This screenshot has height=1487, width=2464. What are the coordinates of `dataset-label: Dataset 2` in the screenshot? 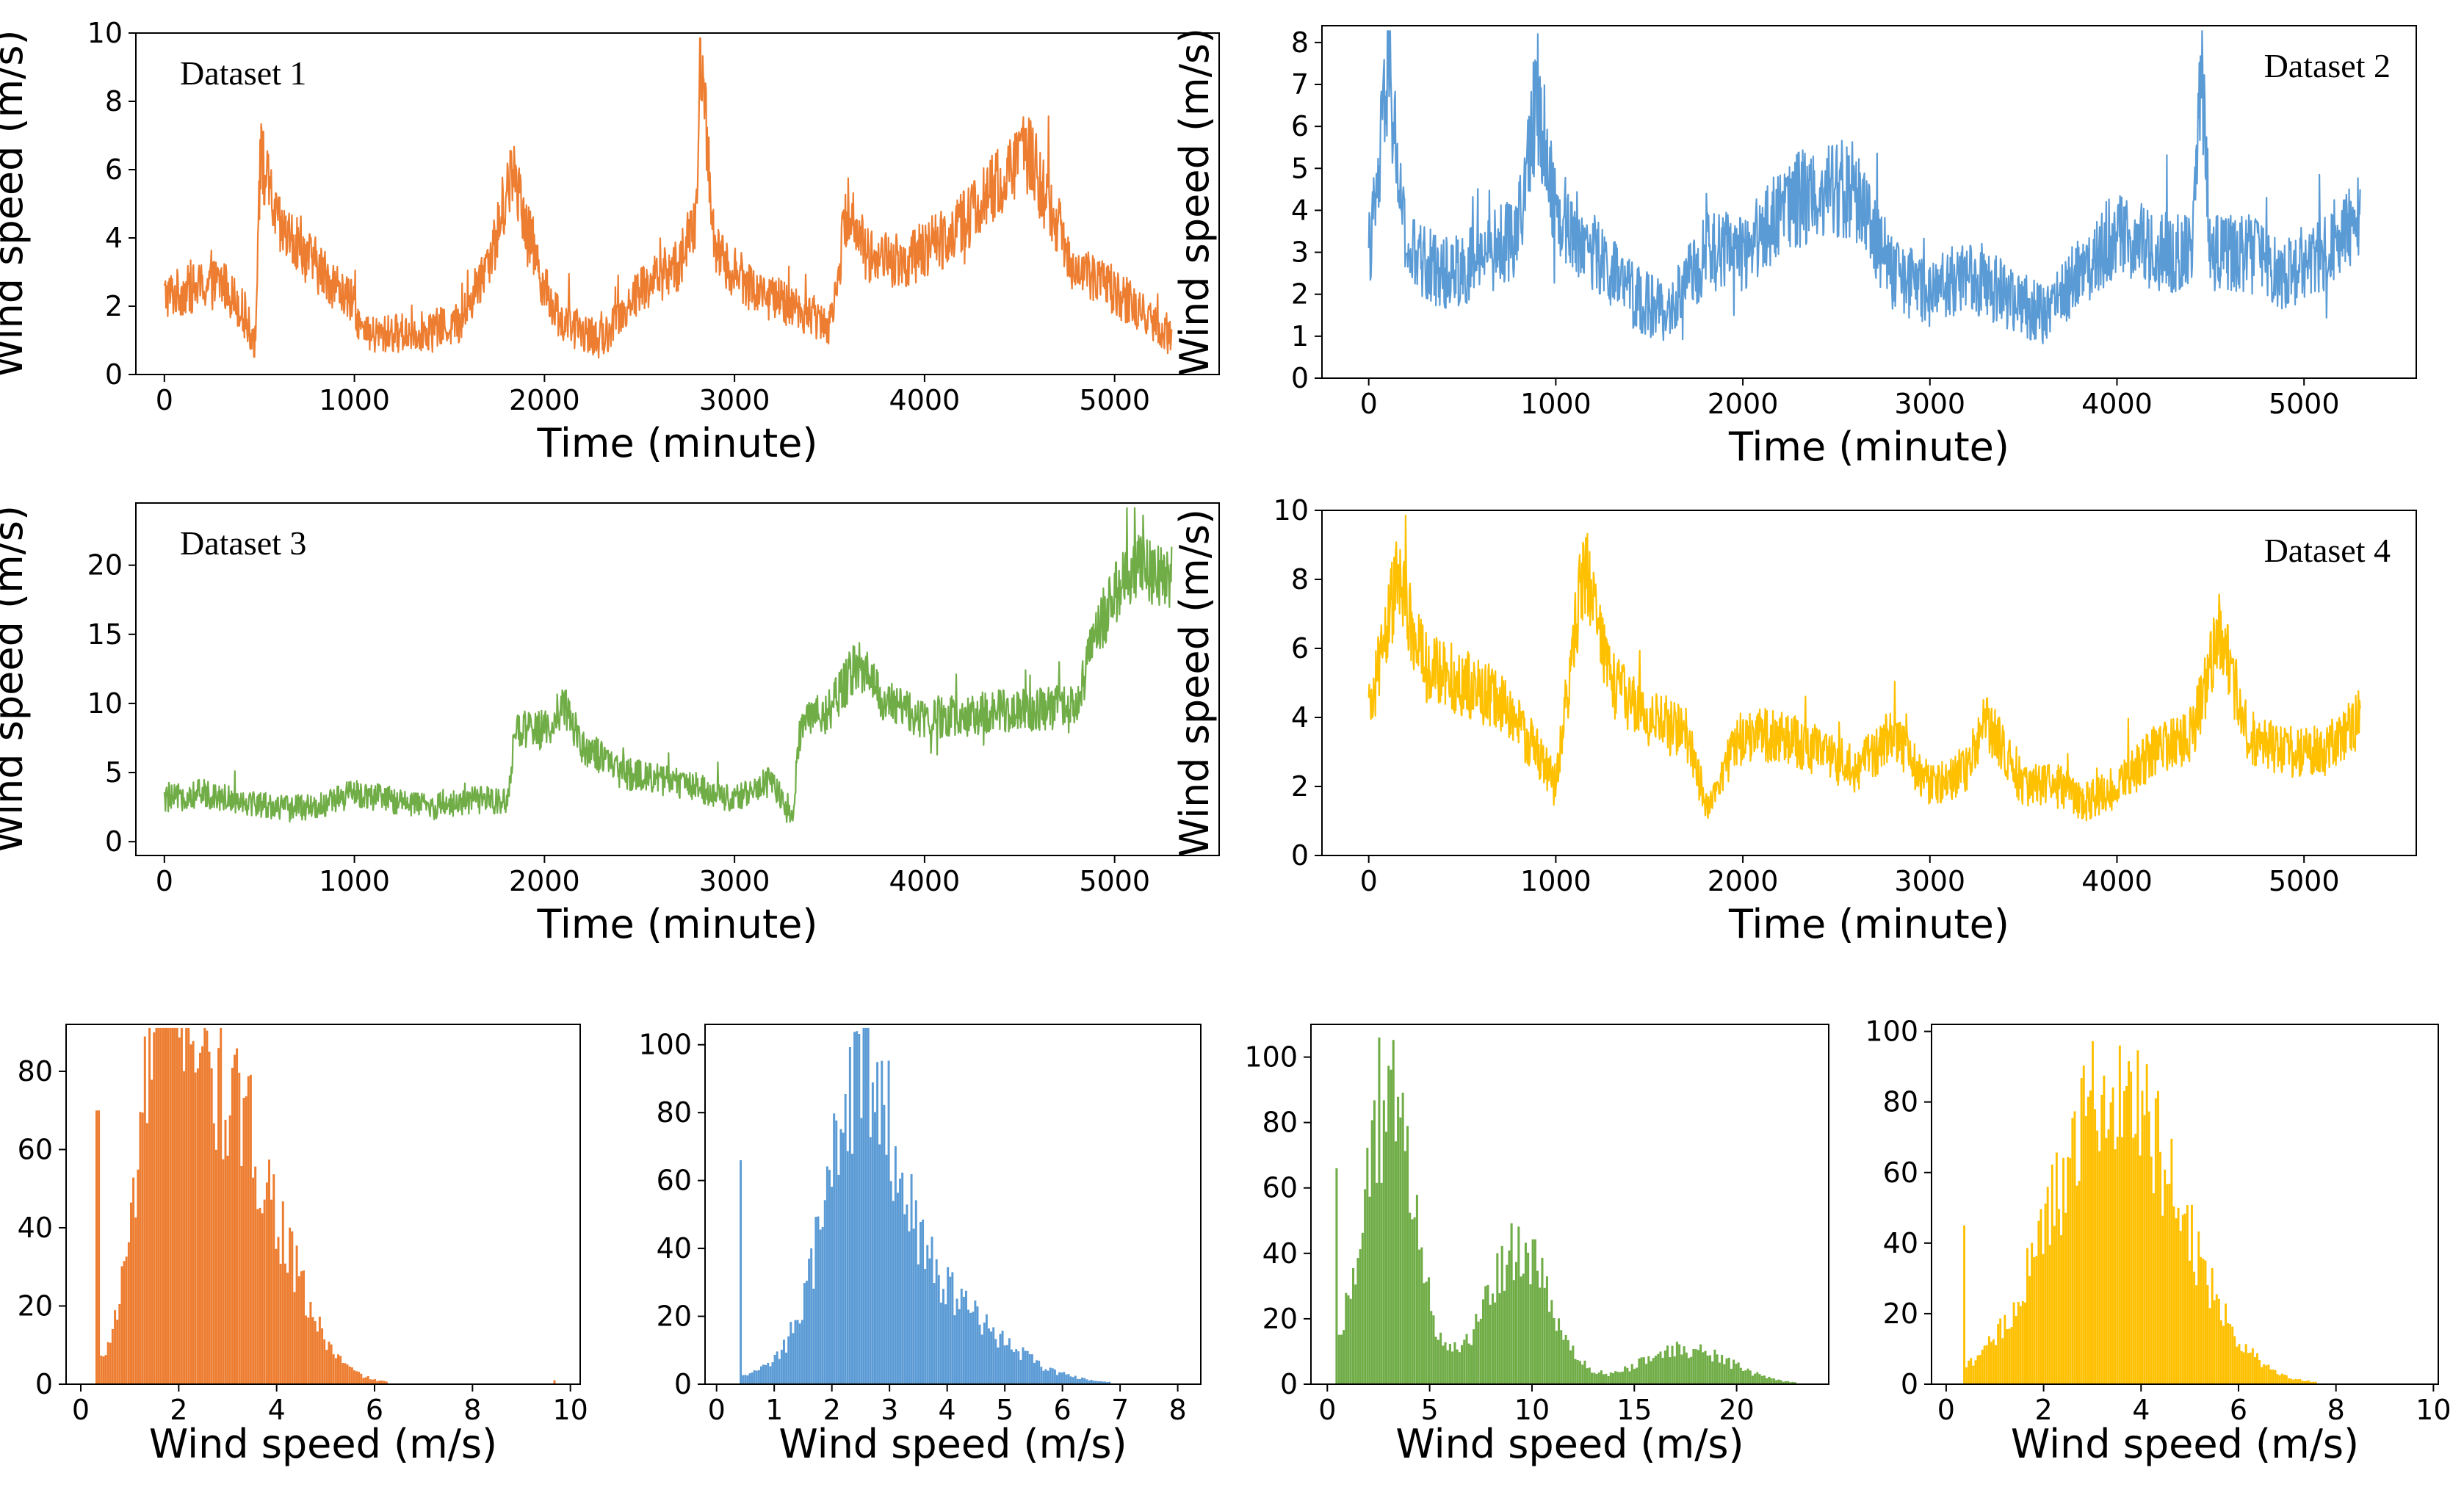 It's located at (2327, 65).